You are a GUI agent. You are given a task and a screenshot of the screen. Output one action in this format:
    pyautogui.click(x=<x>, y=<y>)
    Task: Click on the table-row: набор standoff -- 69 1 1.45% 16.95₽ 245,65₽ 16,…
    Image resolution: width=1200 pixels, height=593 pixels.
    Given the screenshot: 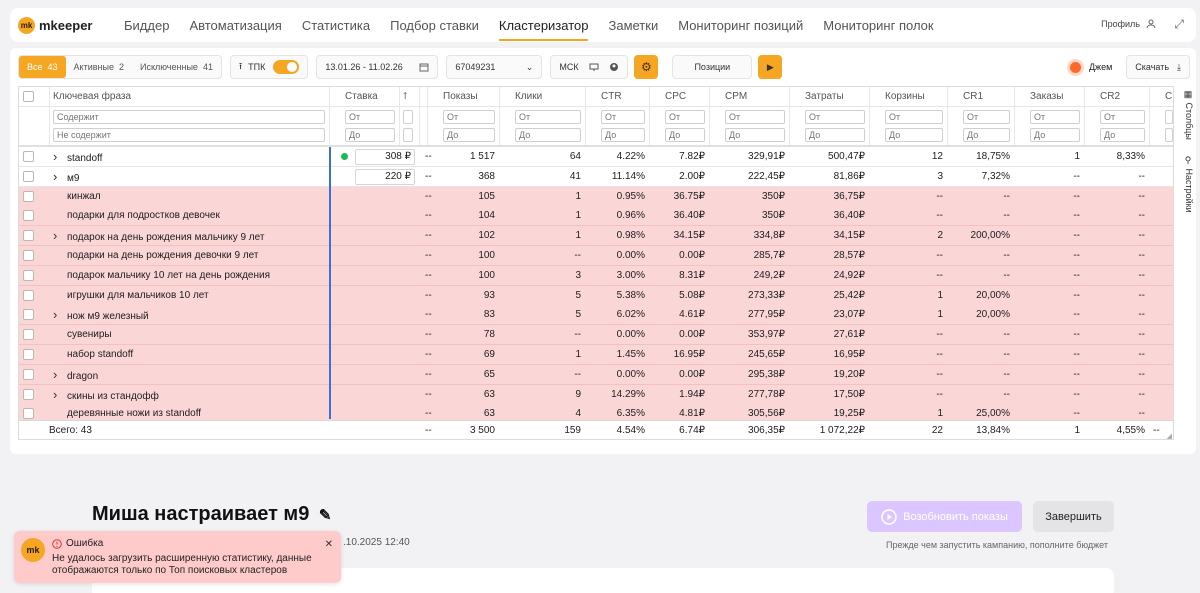 What is the action you would take?
    pyautogui.click(x=596, y=355)
    